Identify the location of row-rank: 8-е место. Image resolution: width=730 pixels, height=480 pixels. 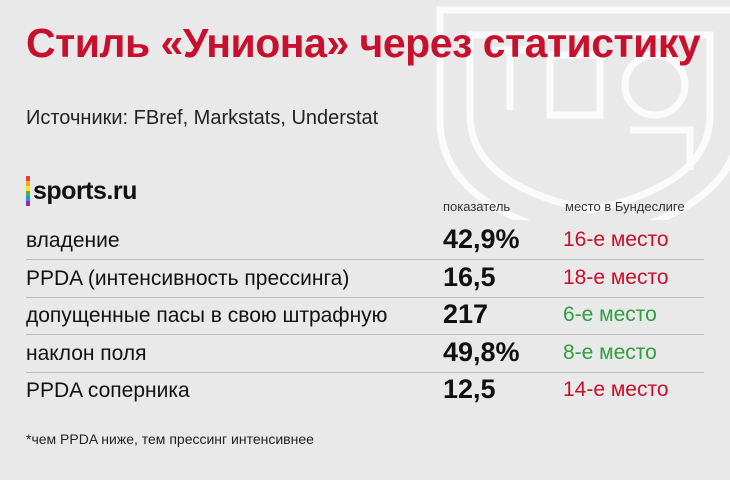
(610, 352).